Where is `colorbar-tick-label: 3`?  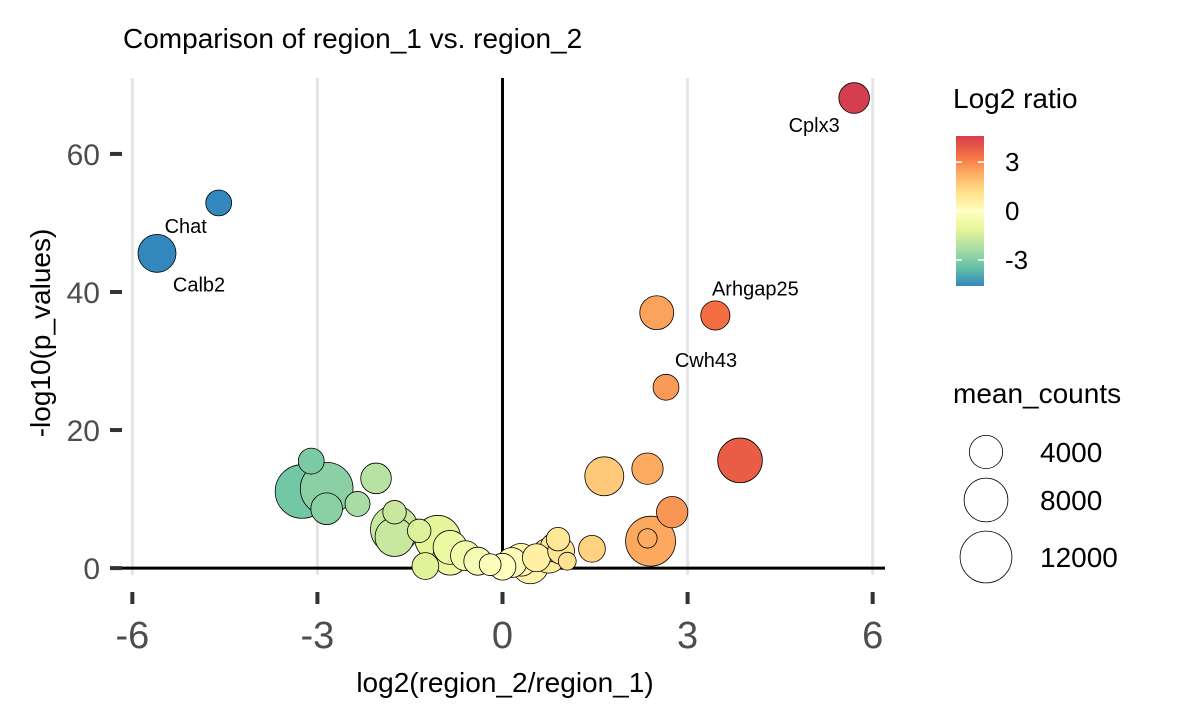
colorbar-tick-label: 3 is located at coordinates (1012, 162).